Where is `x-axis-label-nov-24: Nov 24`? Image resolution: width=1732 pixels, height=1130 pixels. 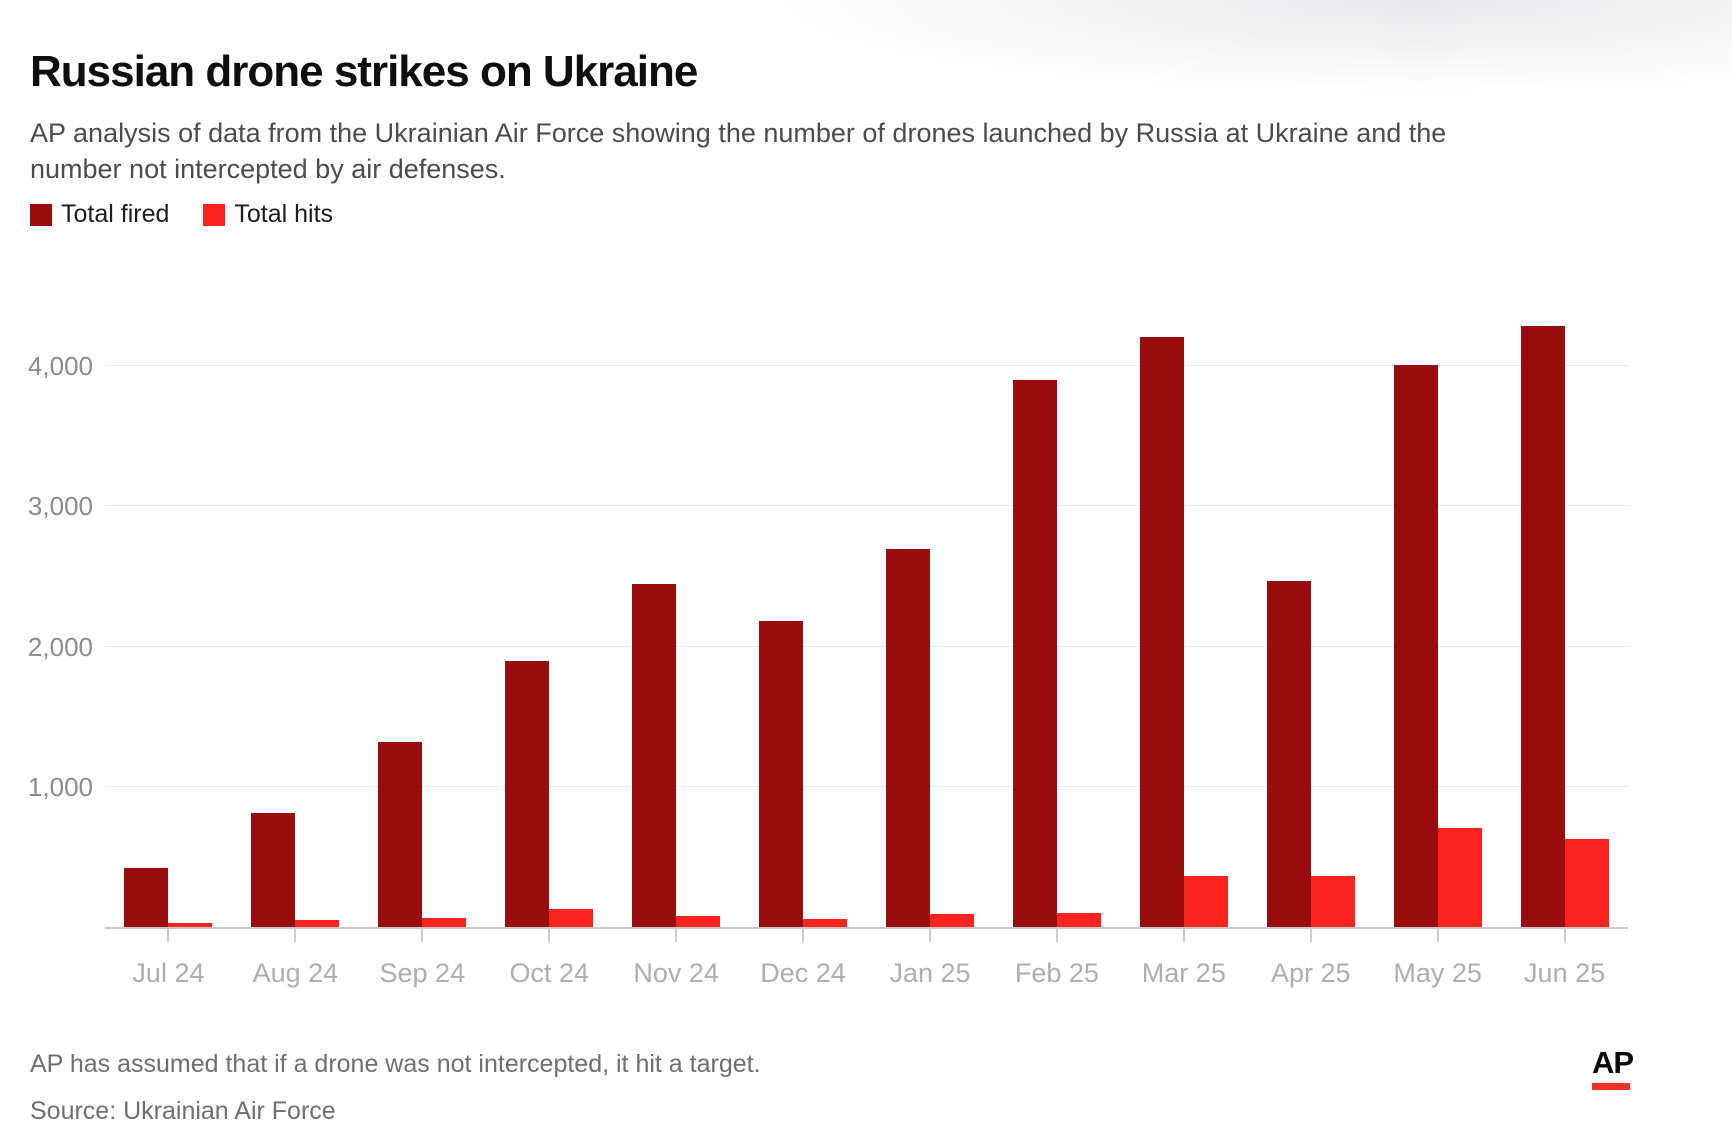 x-axis-label-nov-24: Nov 24 is located at coordinates (676, 973).